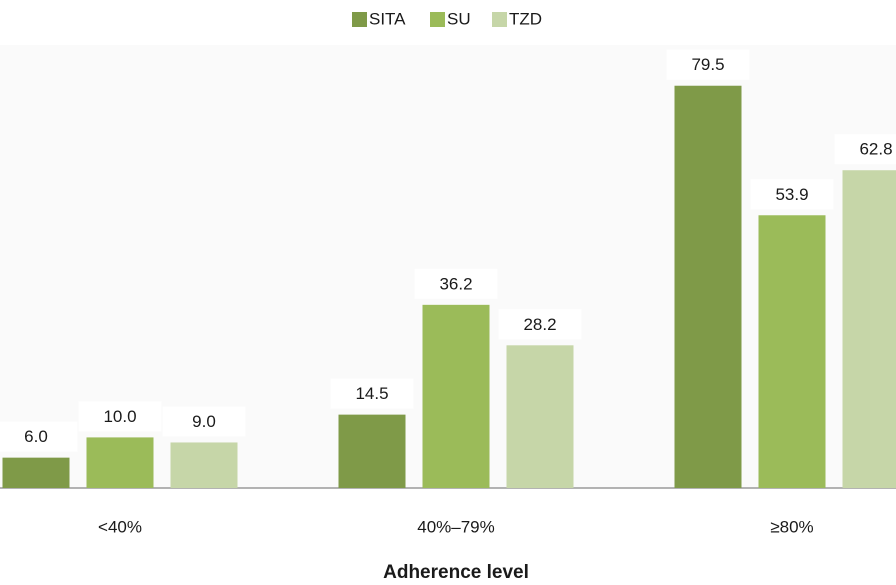  What do you see at coordinates (120, 526) in the screenshot?
I see `x-tick-label: <40%` at bounding box center [120, 526].